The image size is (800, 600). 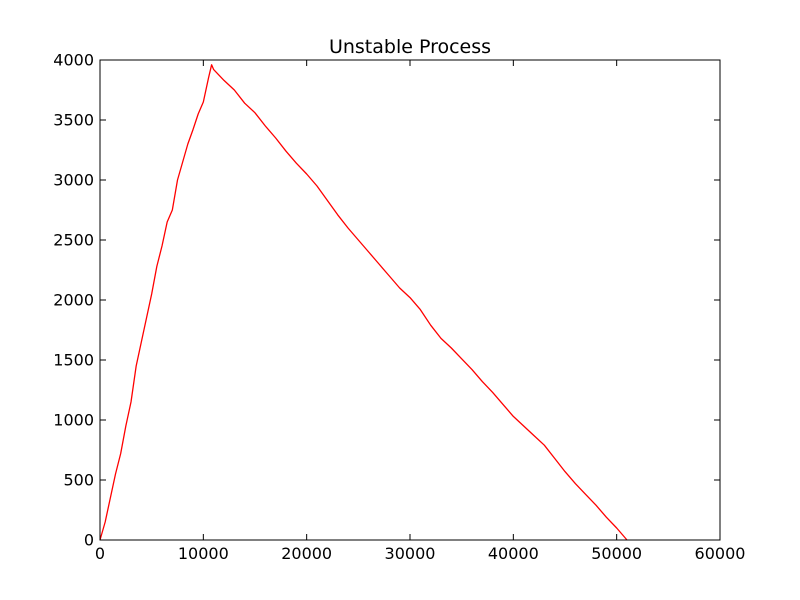 What do you see at coordinates (78, 480) in the screenshot?
I see `y-tick-label: 500` at bounding box center [78, 480].